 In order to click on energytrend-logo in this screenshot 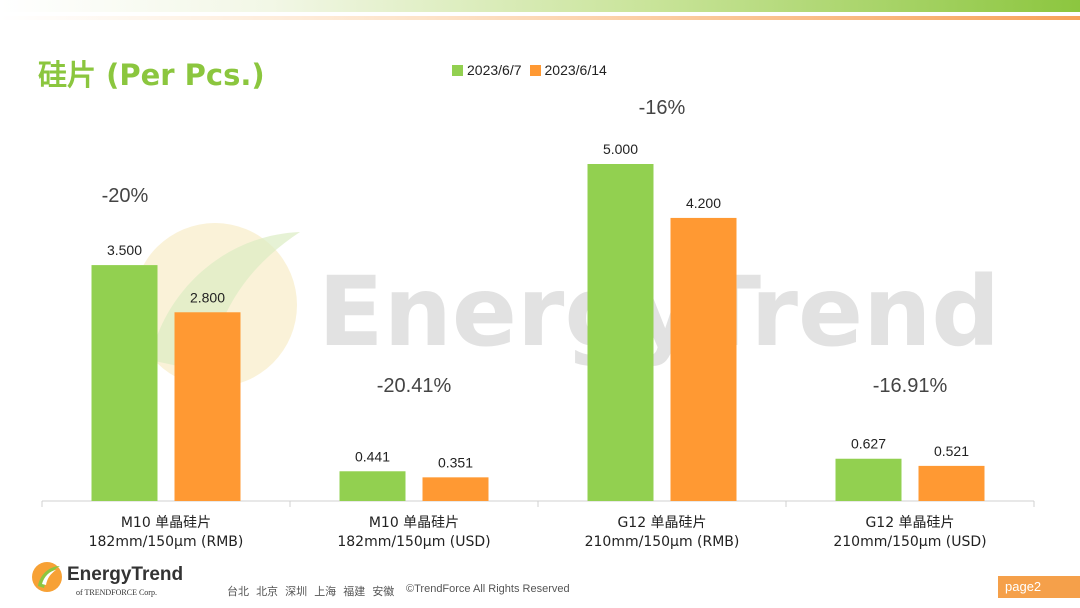, I will do `click(47, 579)`.